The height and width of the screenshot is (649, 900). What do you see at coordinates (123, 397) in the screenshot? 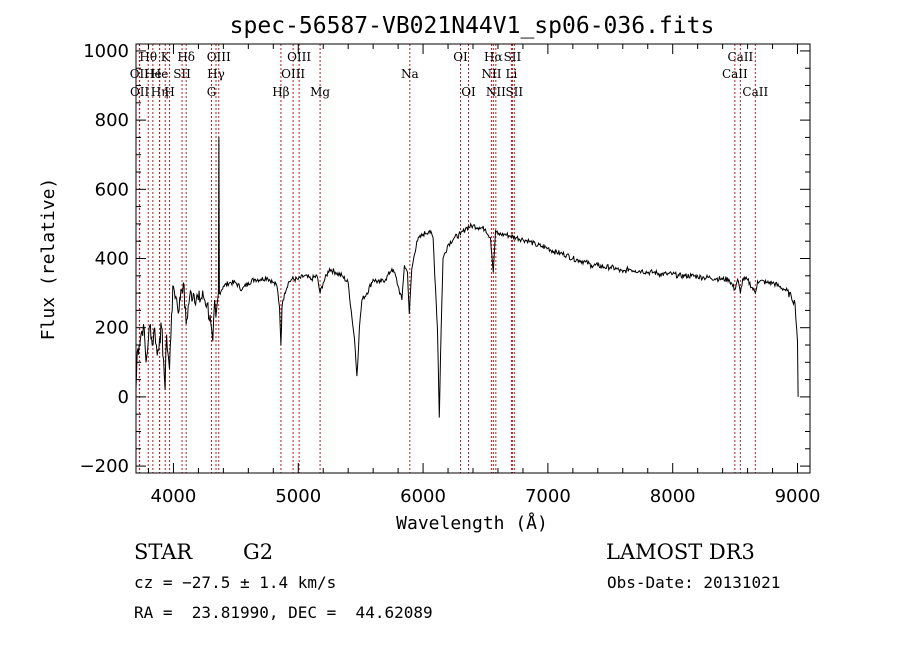
I see `y-tick-label: 0` at bounding box center [123, 397].